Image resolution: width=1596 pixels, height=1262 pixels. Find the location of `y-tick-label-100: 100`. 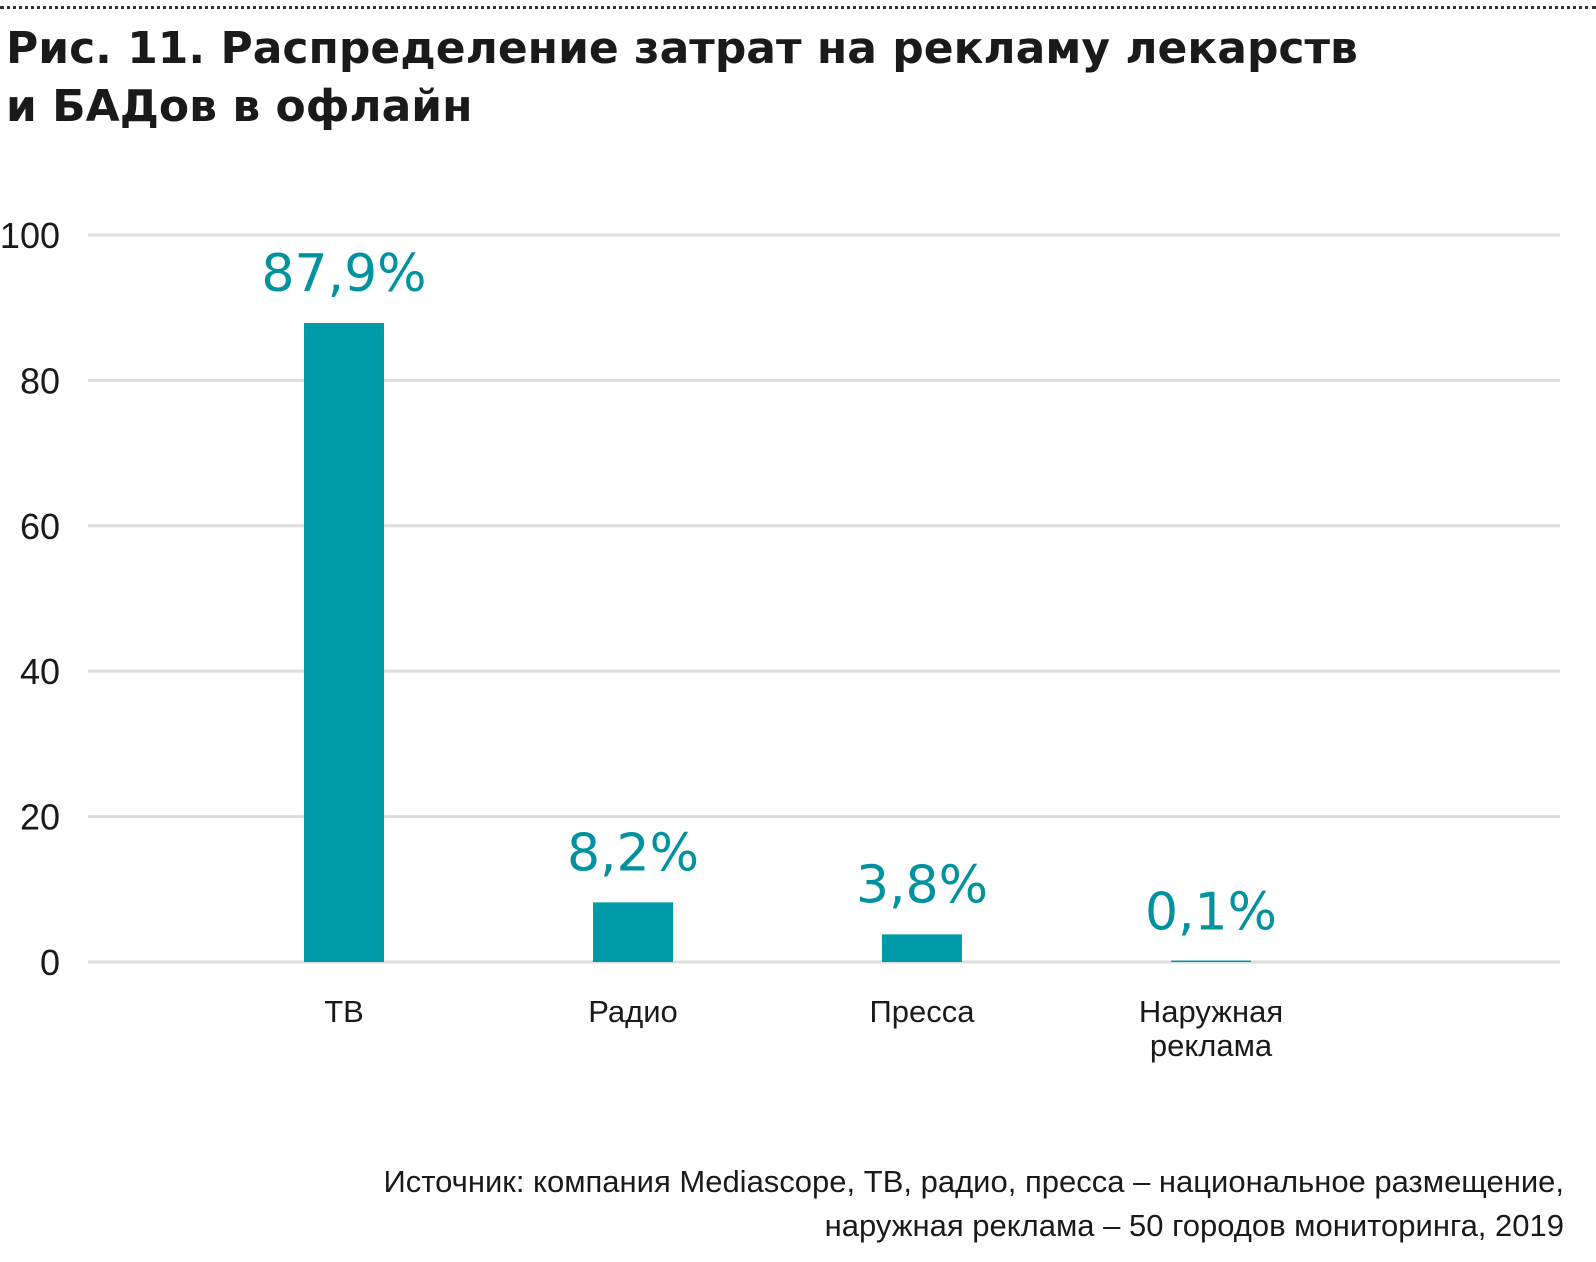

y-tick-label-100: 100 is located at coordinates (30, 235).